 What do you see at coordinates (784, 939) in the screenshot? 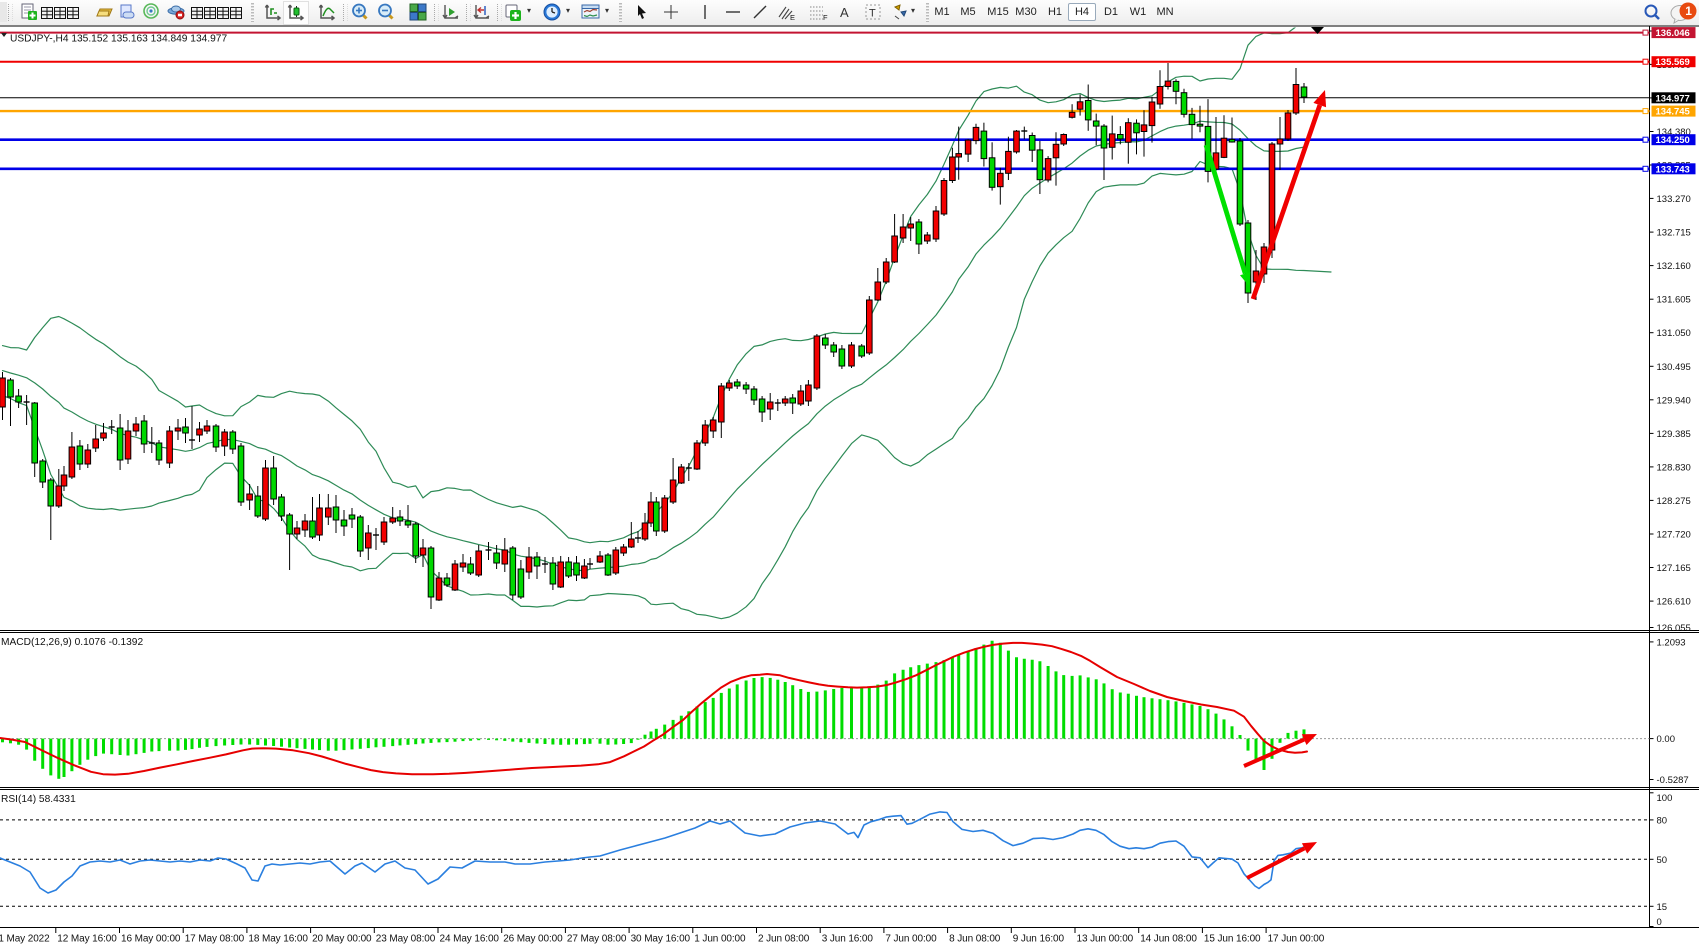
I see `svg-text: 2 Jun 08:00` at bounding box center [784, 939].